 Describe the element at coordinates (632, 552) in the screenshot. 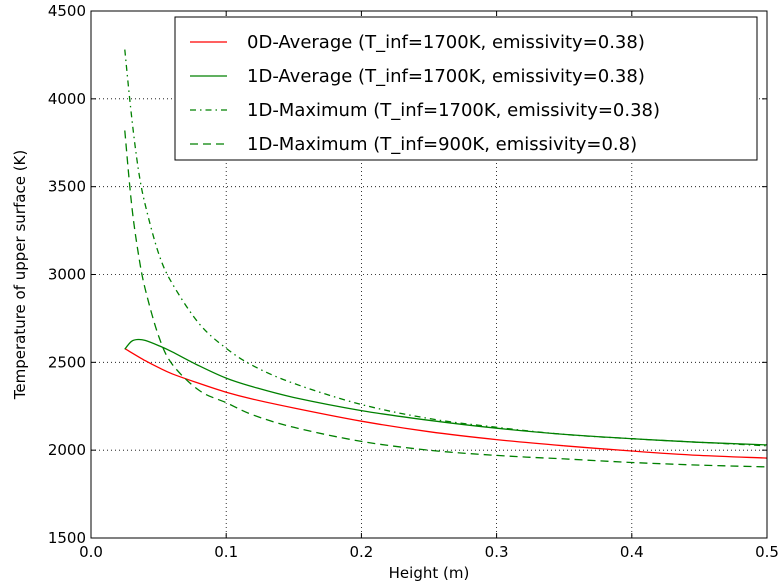

I see `x-tick-label: 0.4` at that location.